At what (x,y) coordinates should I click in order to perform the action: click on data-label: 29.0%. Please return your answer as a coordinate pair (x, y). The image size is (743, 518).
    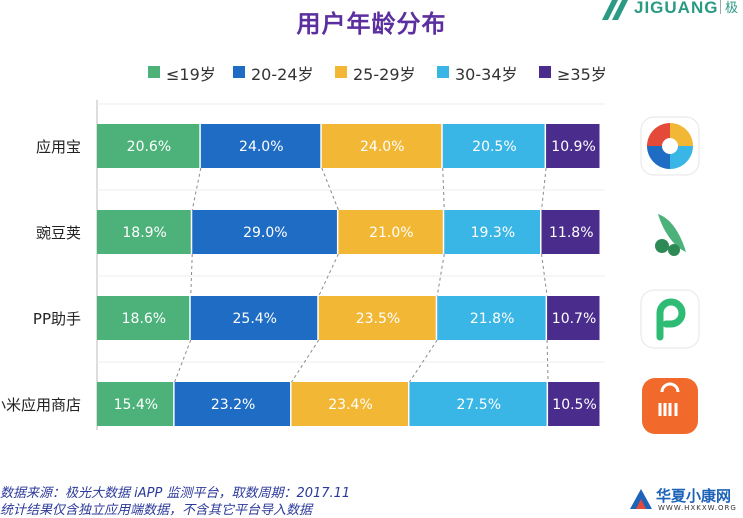
    Looking at the image, I should click on (265, 233).